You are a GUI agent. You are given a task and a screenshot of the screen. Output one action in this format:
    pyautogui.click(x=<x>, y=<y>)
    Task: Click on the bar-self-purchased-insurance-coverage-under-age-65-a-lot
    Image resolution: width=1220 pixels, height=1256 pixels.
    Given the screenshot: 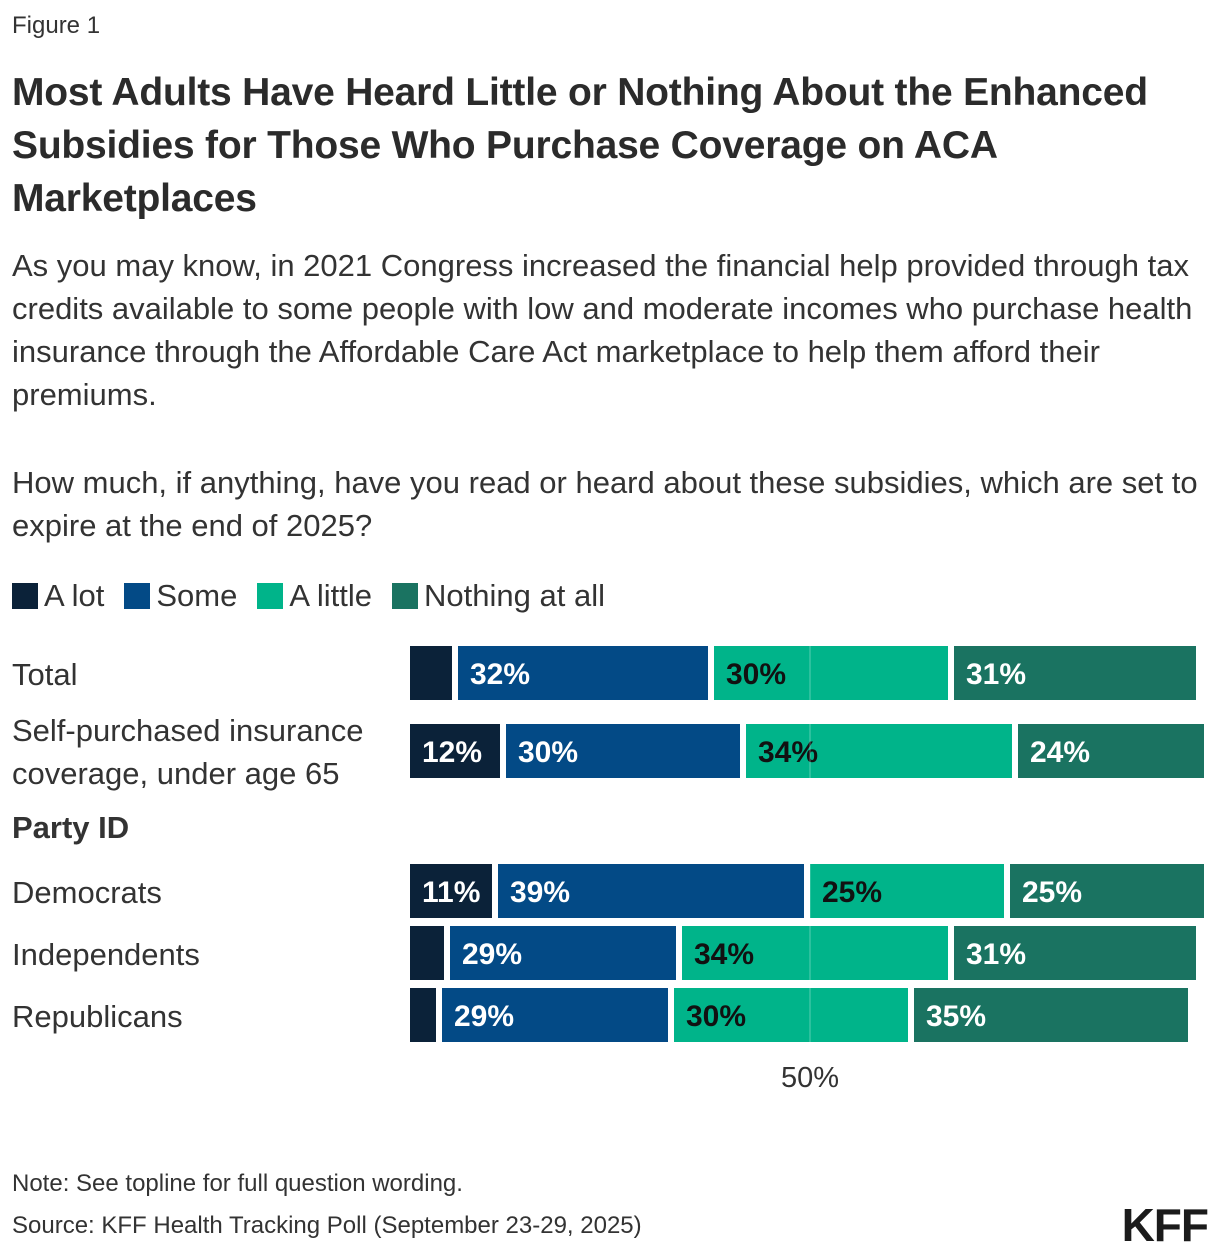 What is the action you would take?
    pyautogui.click(x=455, y=751)
    